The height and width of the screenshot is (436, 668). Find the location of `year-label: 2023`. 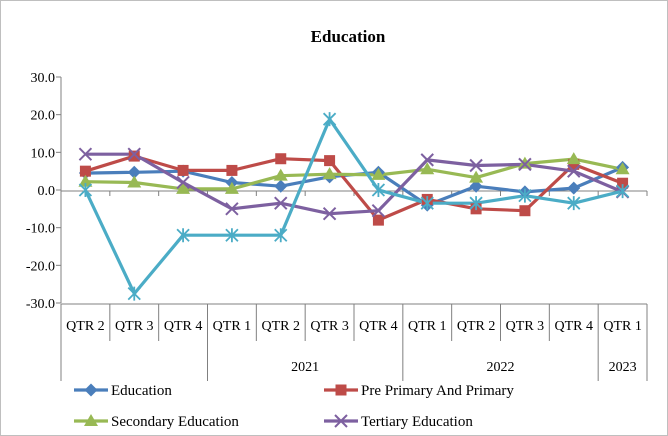

year-label: 2023 is located at coordinates (623, 367).